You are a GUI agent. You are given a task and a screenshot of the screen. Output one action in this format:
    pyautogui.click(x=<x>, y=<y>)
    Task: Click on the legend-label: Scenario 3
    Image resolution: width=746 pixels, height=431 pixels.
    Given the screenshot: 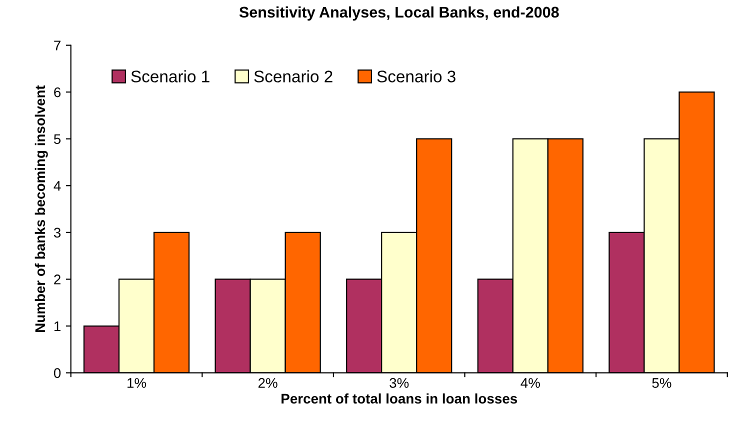 What is the action you would take?
    pyautogui.click(x=416, y=76)
    